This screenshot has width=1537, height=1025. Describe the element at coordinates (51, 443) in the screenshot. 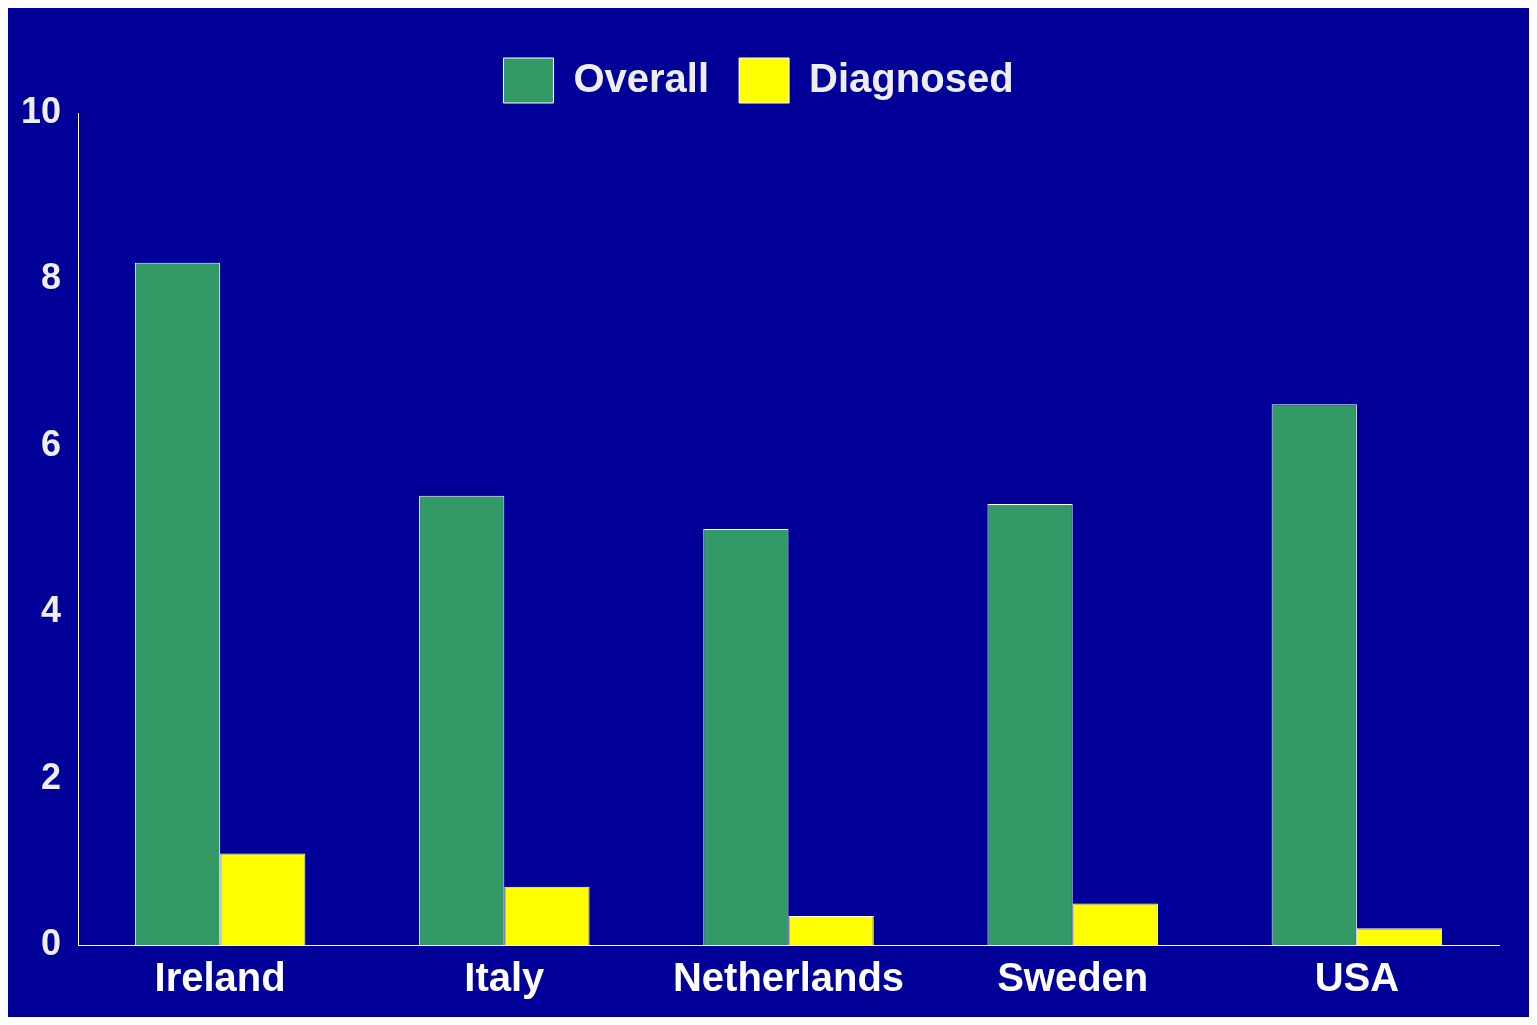

I see `y-tick-label: 6` at that location.